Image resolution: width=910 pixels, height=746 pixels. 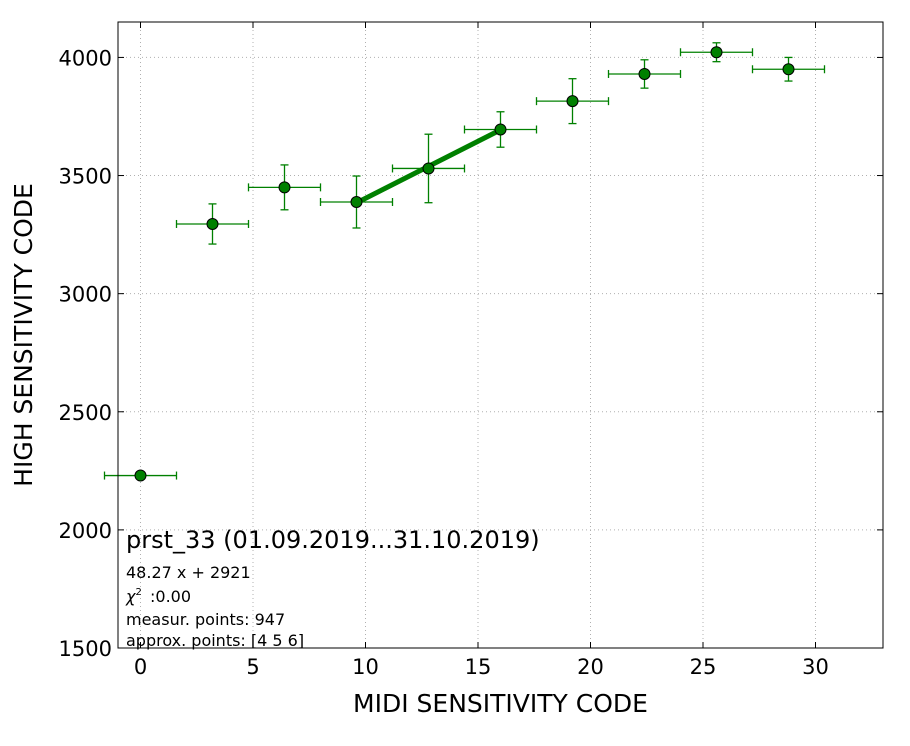 I want to click on annotation-chi2: χ2 :0.00, so click(x=158, y=596).